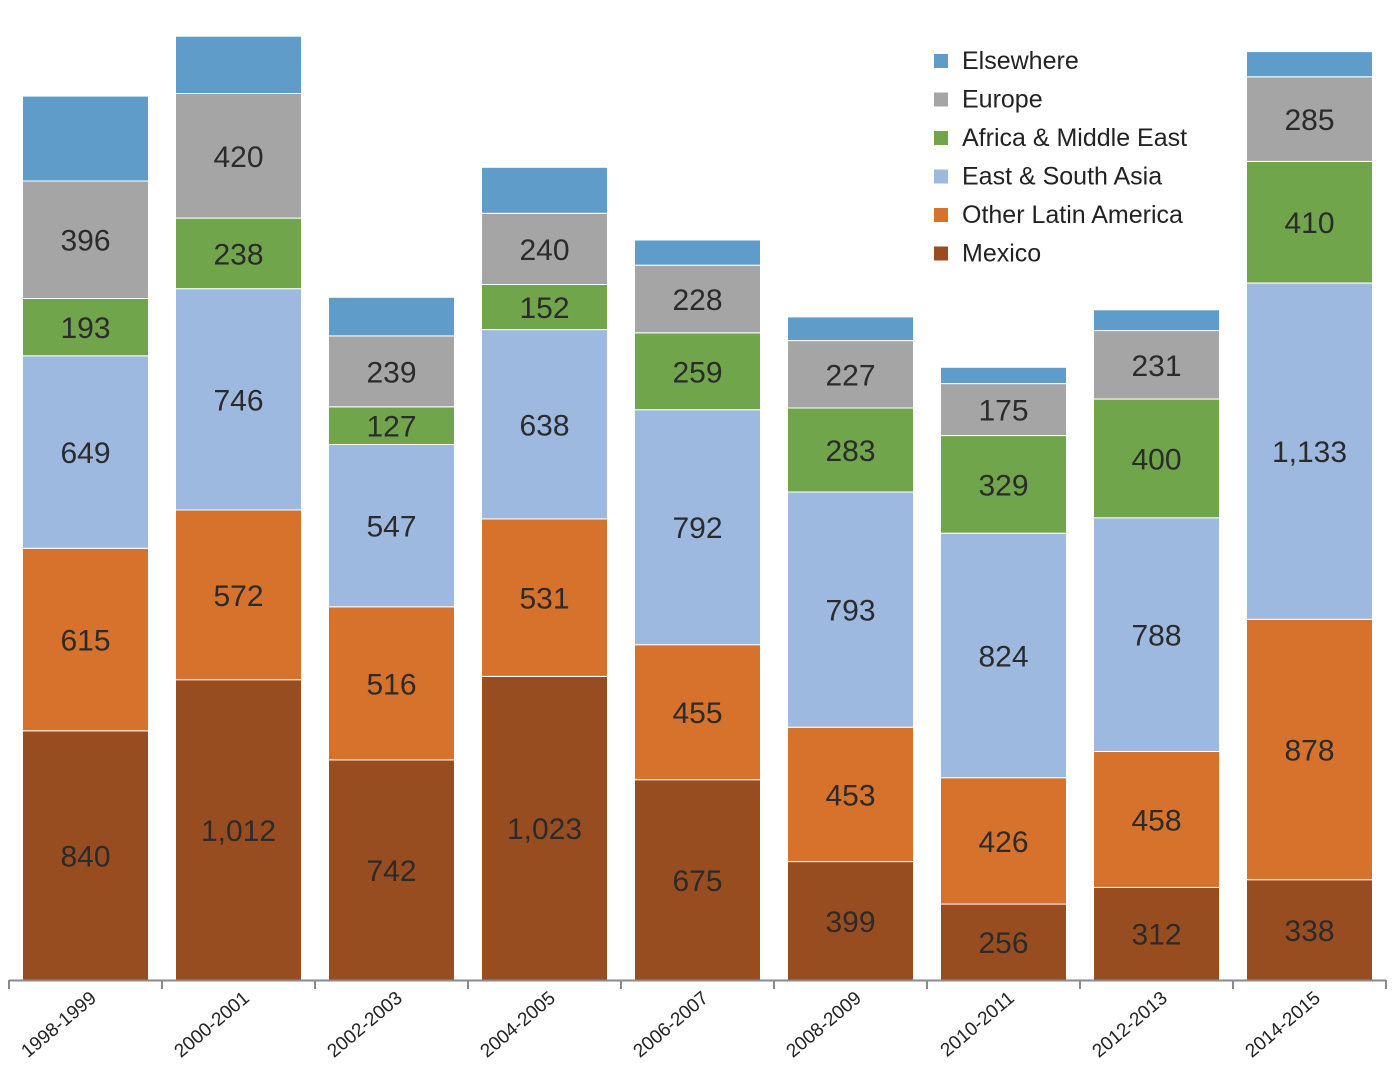 This screenshot has height=1083, width=1392. I want to click on x-tick-label-2010-2011: 2010-2011, so click(978, 1025).